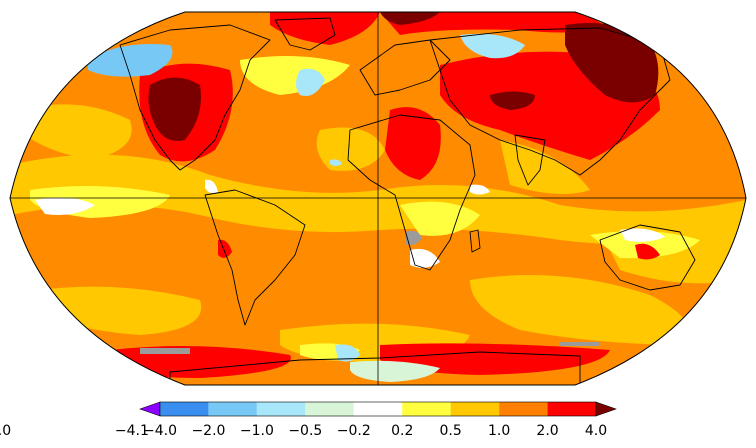 This screenshot has width=756, height=448. Describe the element at coordinates (160, 431) in the screenshot. I see `colorbar-tick-label: −4.0` at that location.